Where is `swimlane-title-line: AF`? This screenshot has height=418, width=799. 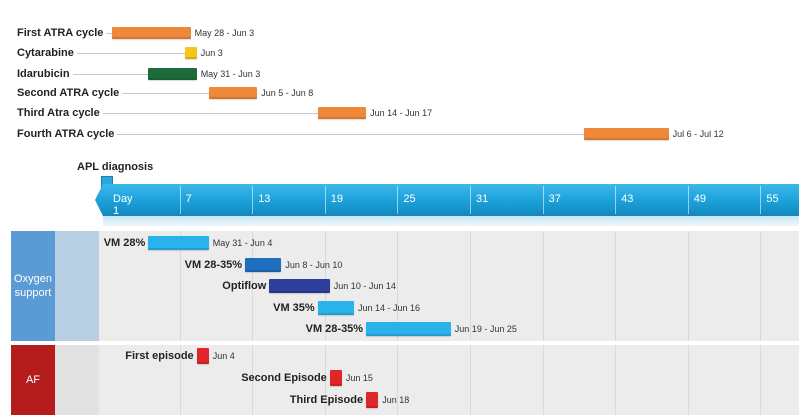 swimlane-title-line: AF is located at coordinates (33, 380).